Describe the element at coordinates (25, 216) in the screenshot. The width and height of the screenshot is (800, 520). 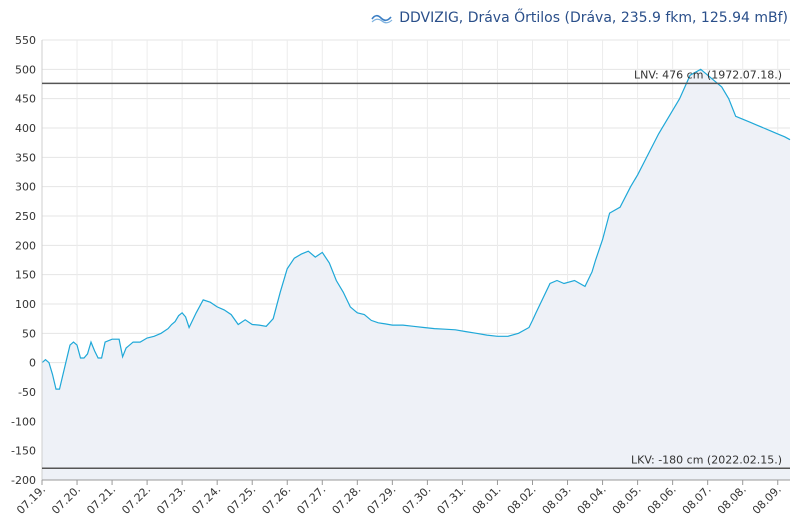
I see `y-tick-label: 250` at that location.